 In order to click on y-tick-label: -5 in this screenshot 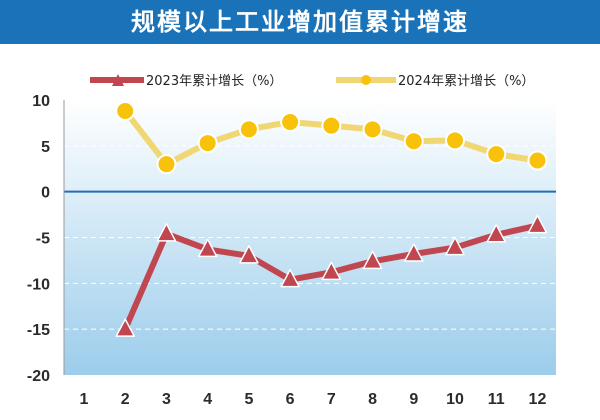, I will do `click(43, 239)`.